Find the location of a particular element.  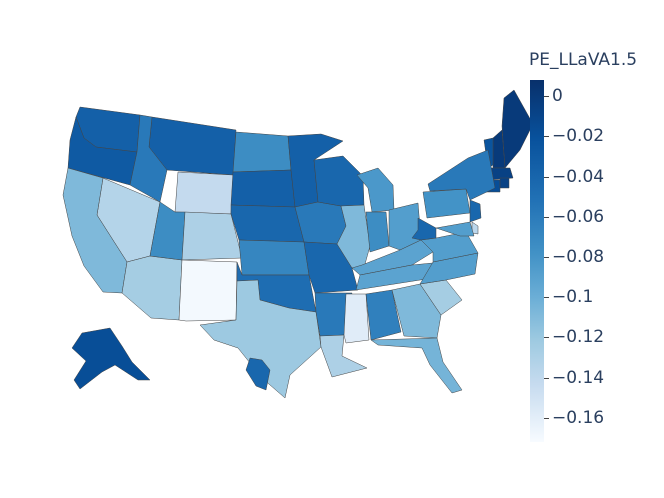

colorbar-title: PE_LLaVA1.5 is located at coordinates (583, 60).